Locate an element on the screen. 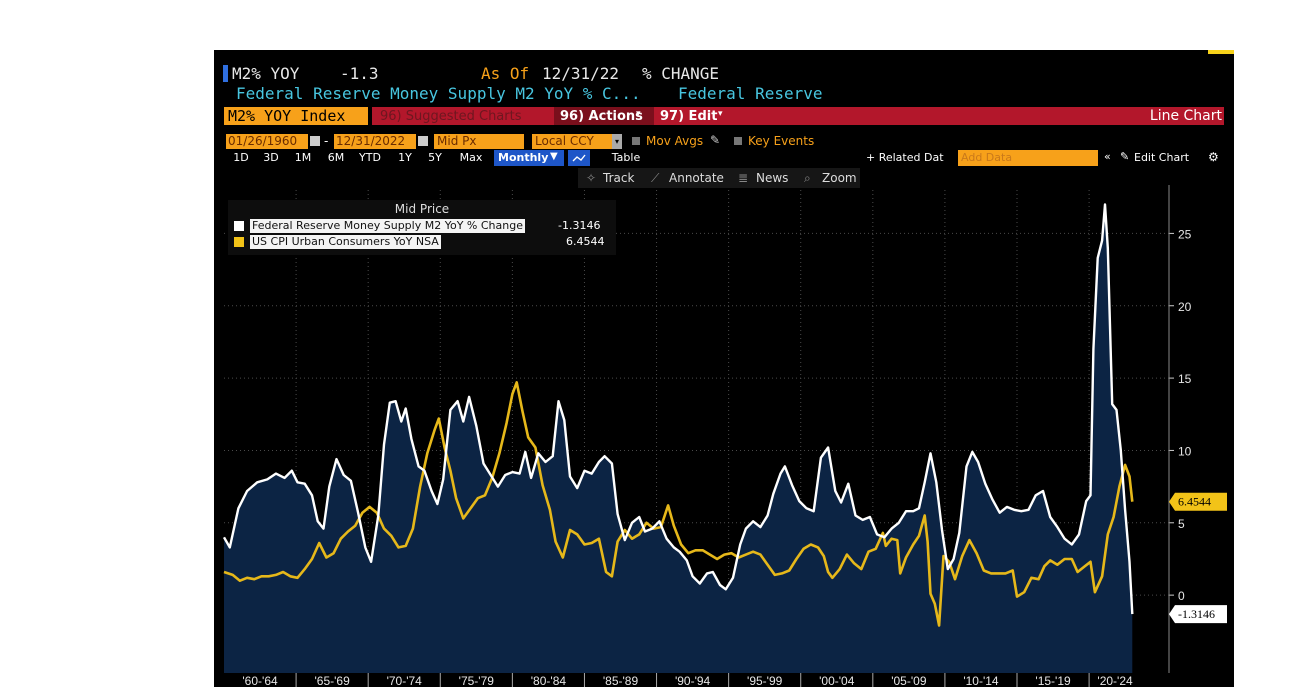 The height and width of the screenshot is (687, 1307). x-tick-label: '60-'64 is located at coordinates (260, 680).